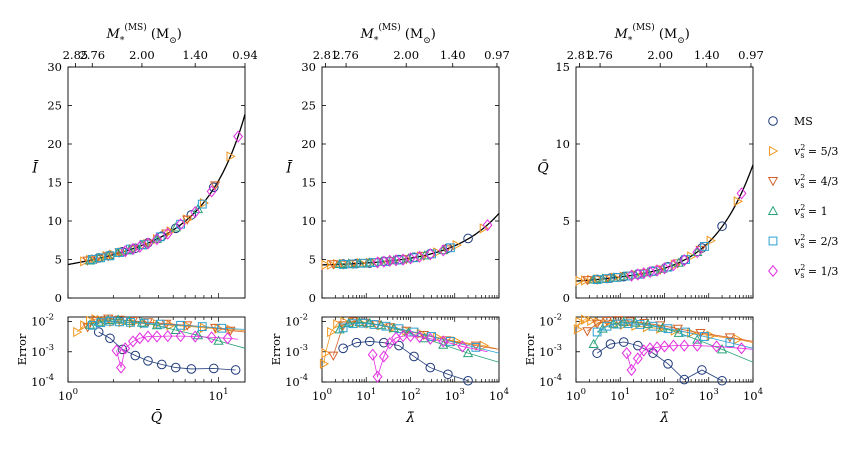 The height and width of the screenshot is (454, 855). Describe the element at coordinates (468, 238) in the screenshot. I see `middle-point-MS` at that location.